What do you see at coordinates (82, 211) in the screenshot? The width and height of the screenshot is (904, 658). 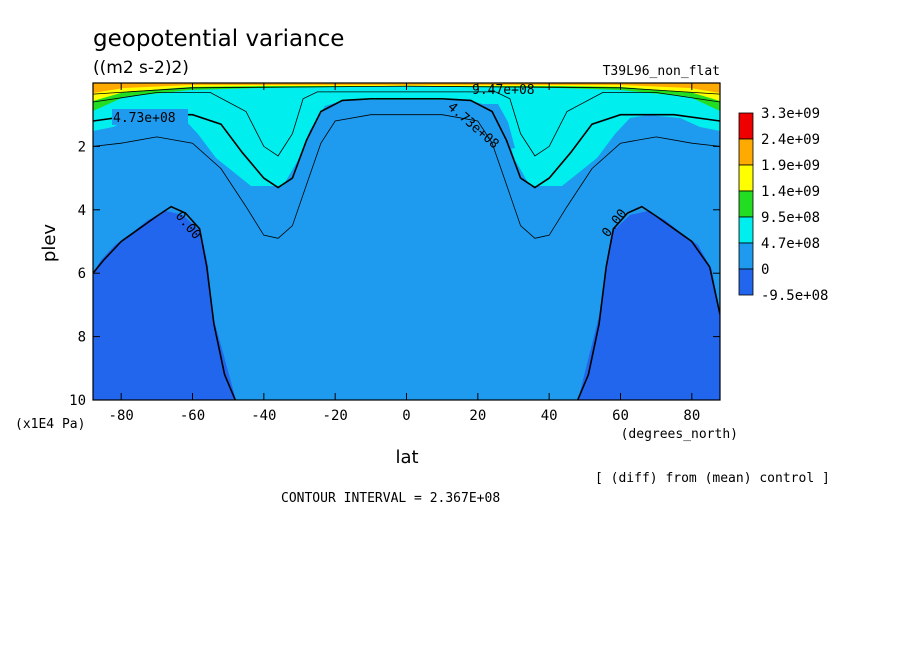 I see `y-tick-label: 4` at bounding box center [82, 211].